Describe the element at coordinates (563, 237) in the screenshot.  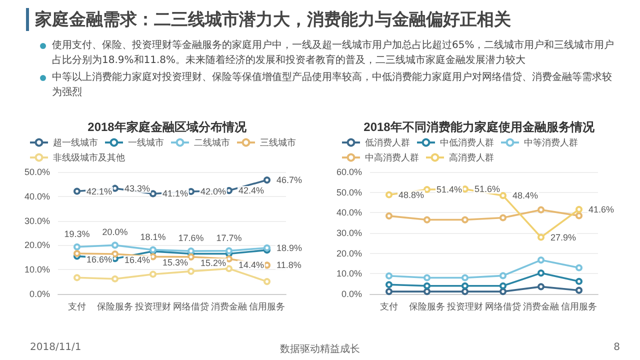
I see `data-label: 27.9%` at that location.